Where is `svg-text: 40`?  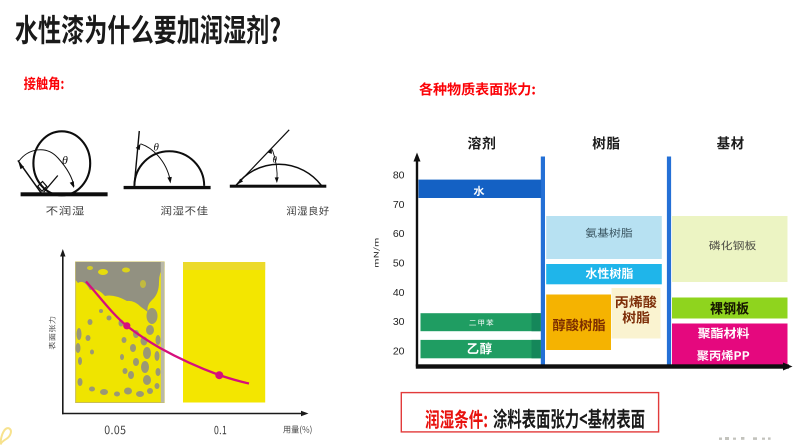
svg-text: 40 is located at coordinates (399, 293).